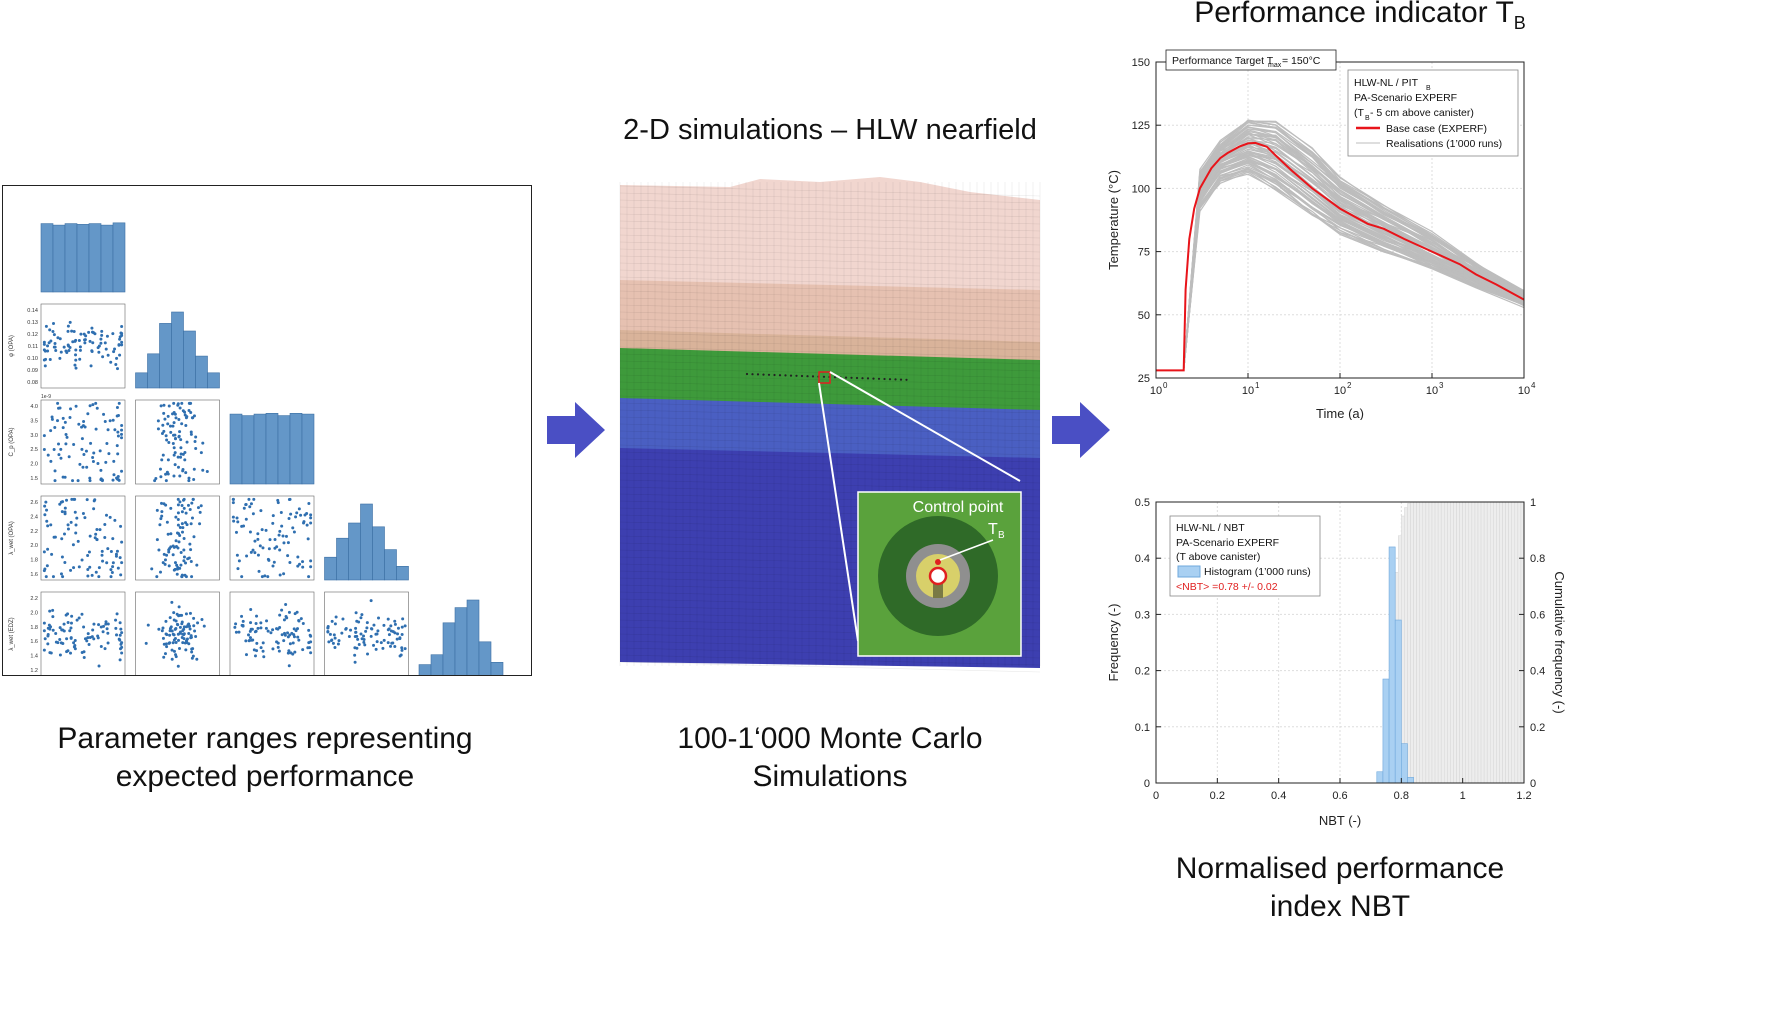 Image resolution: width=1772 pixels, height=1033 pixels. What do you see at coordinates (12, 346) in the screenshot?
I see `y-axis-label: φ (OPA)` at bounding box center [12, 346].